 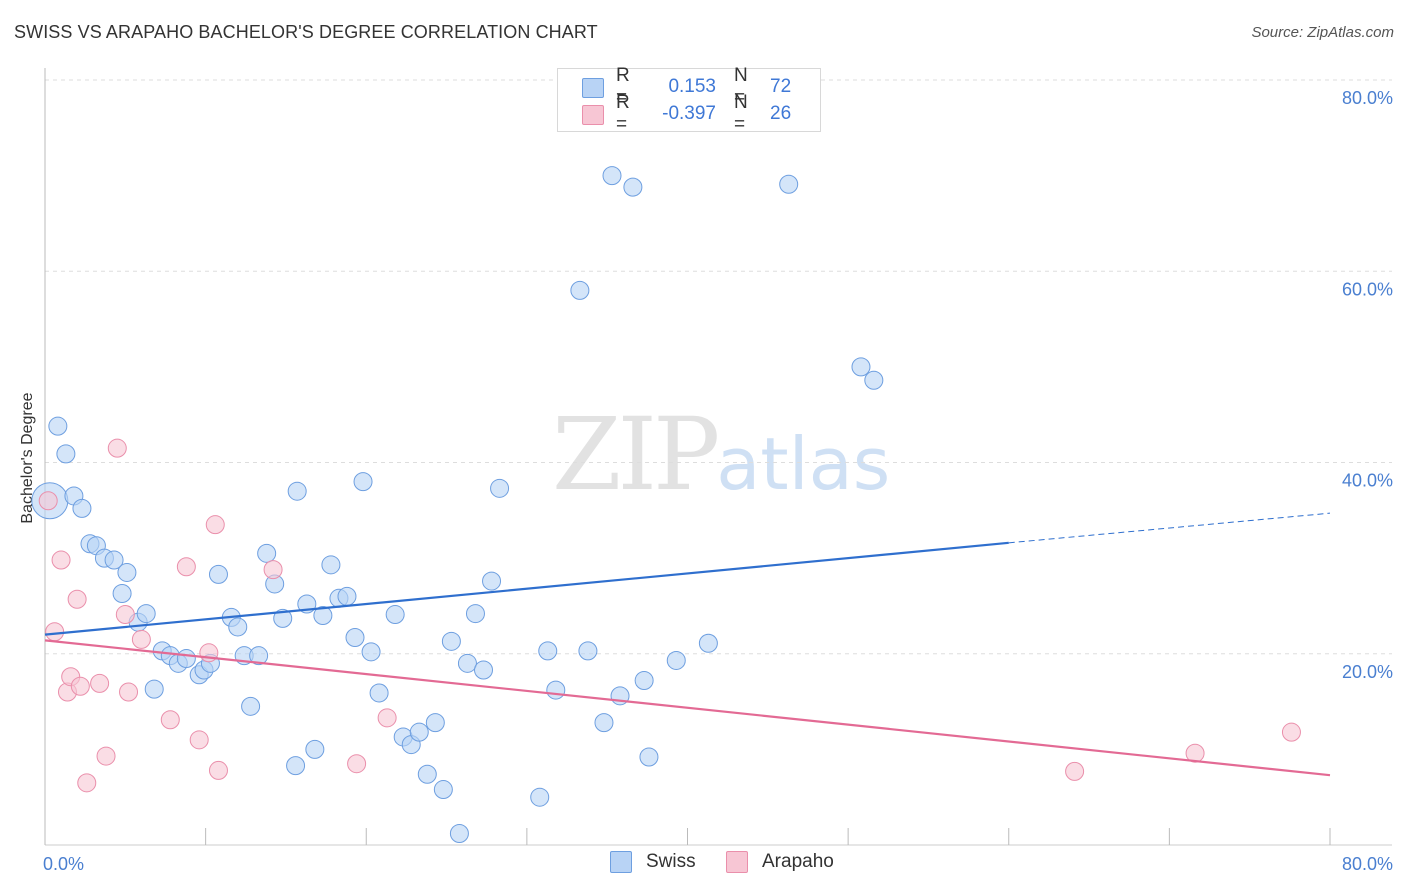 What do you see at coordinates (1169, 528) in the screenshot?
I see `swiss-trend-extension` at bounding box center [1169, 528].